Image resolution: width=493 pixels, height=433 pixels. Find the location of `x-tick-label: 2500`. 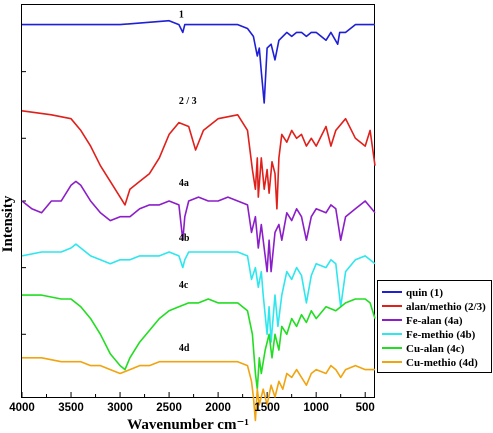

x-tick-label: 2500 is located at coordinates (169, 408).